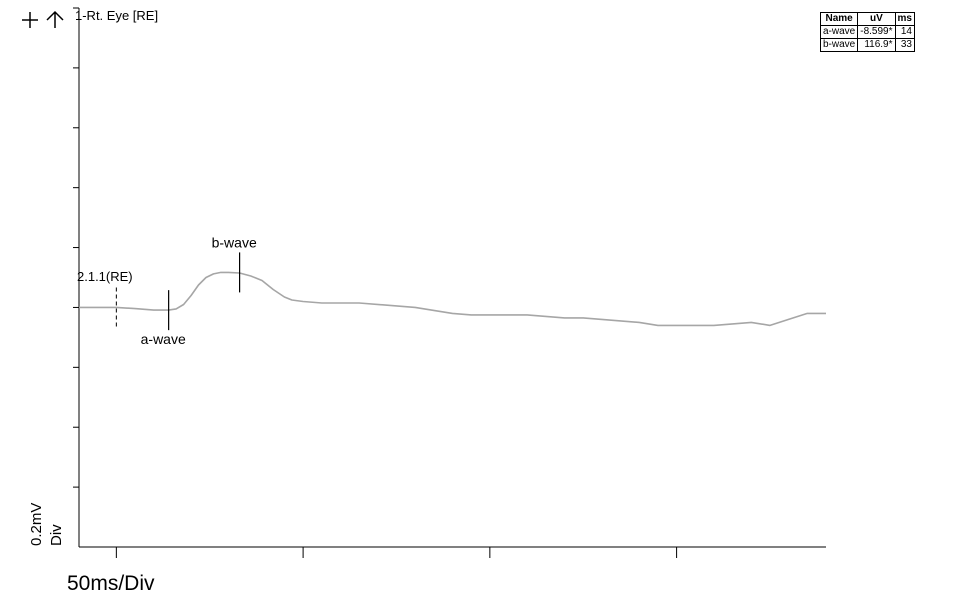 The image size is (958, 594). What do you see at coordinates (111, 583) in the screenshot?
I see `x-axis-label: 50ms/Div` at bounding box center [111, 583].